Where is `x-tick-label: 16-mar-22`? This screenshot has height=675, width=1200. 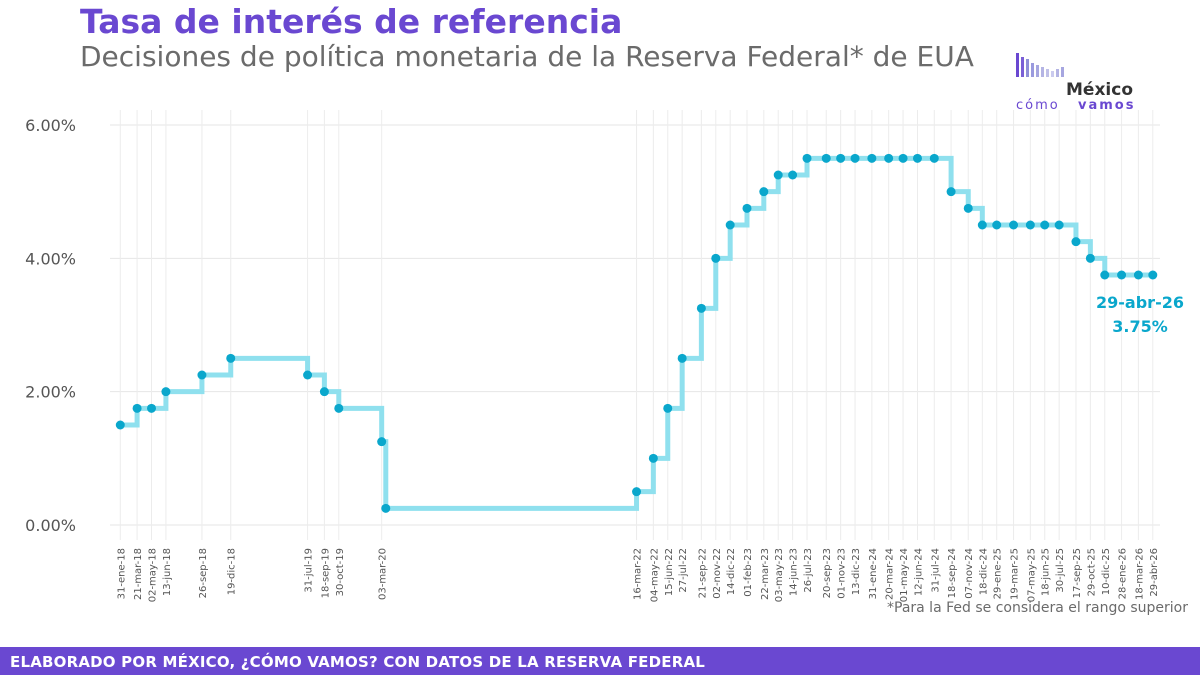 x-tick-label: 16-mar-22 is located at coordinates (638, 574).